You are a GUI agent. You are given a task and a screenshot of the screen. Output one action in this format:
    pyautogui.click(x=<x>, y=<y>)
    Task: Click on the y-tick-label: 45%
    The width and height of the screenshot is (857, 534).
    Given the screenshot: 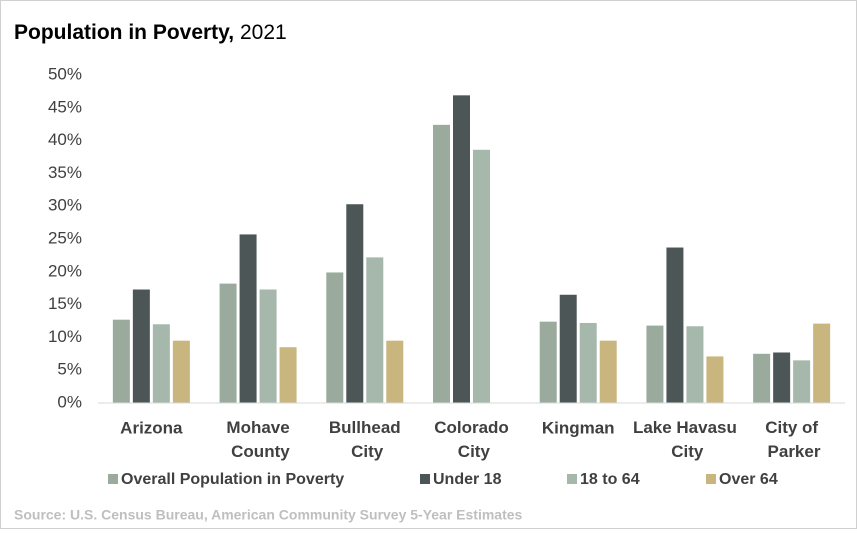 What is the action you would take?
    pyautogui.click(x=65, y=106)
    